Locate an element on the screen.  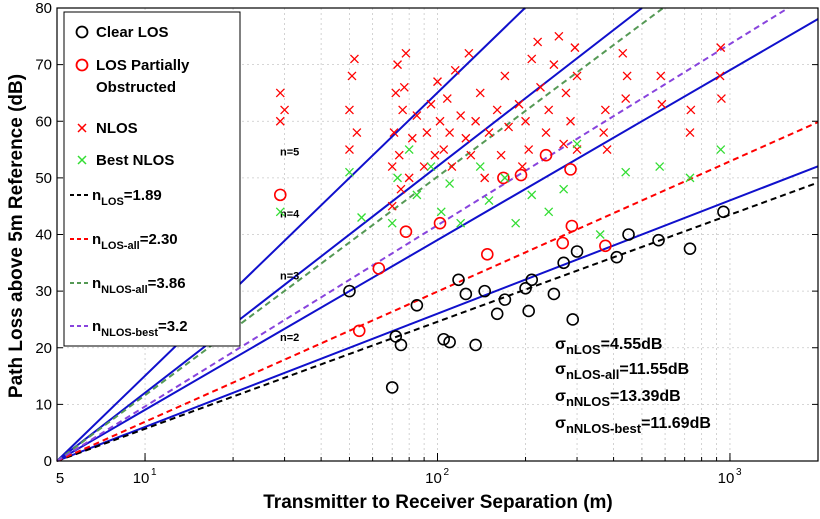
legend-marker-x is located at coordinates (82, 128).